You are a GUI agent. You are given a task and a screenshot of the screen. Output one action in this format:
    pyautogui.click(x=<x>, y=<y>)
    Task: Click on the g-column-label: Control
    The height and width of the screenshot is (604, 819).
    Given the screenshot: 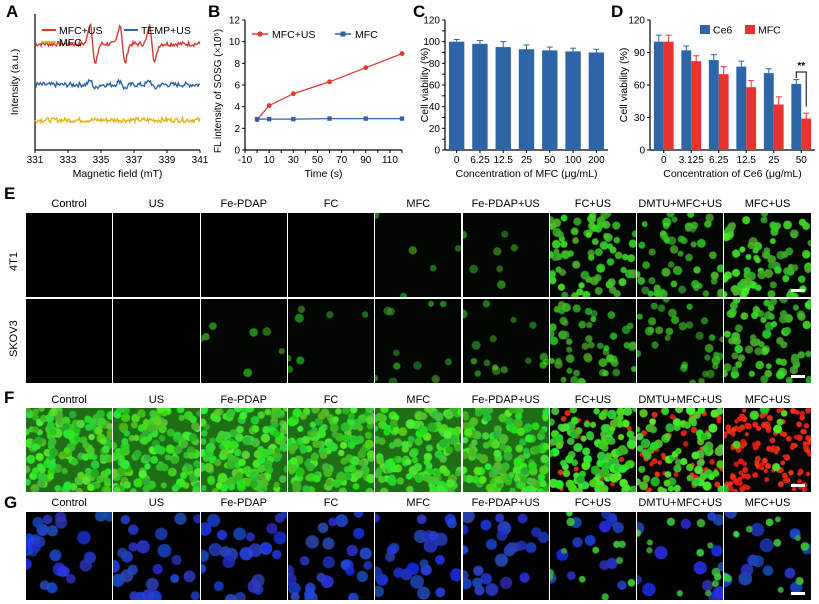 What is the action you would take?
    pyautogui.click(x=69, y=503)
    